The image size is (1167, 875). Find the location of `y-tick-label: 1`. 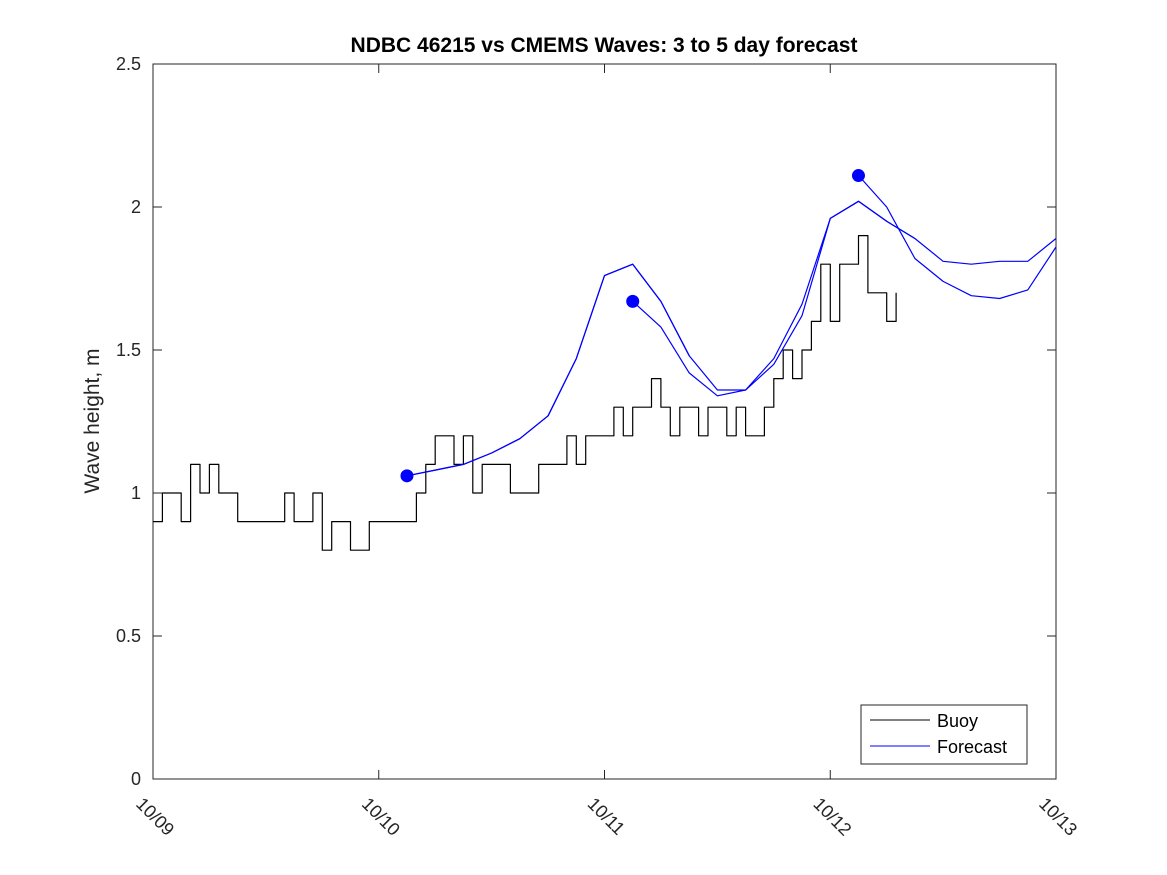

y-tick-label: 1 is located at coordinates (136, 493).